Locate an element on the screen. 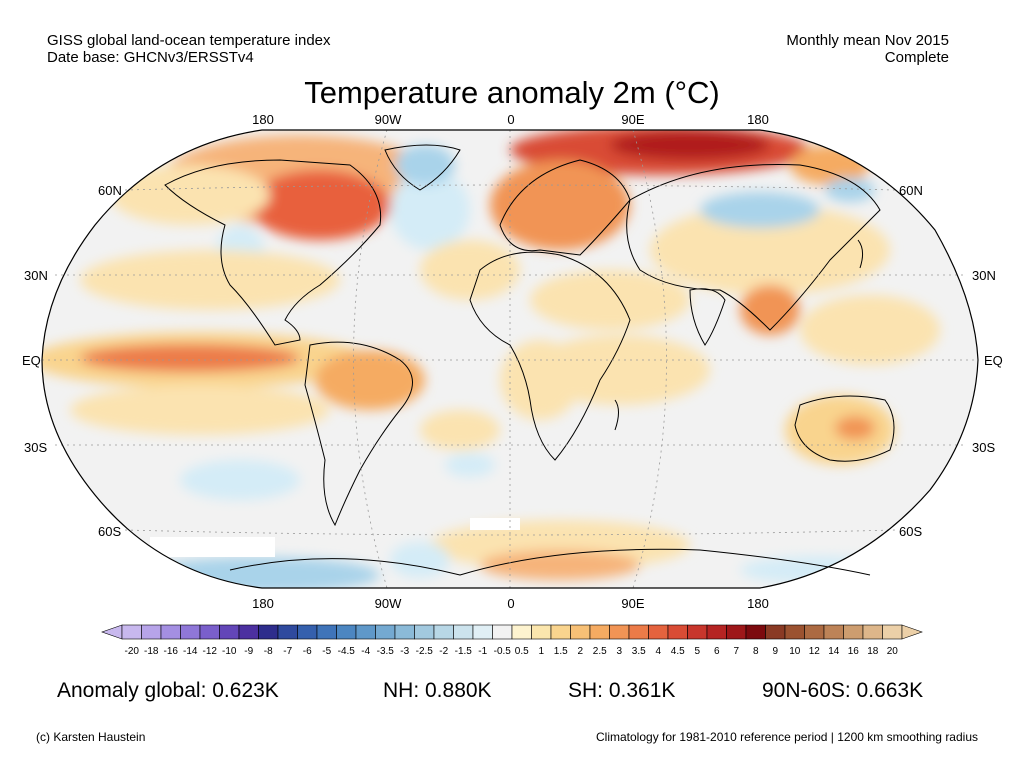 This screenshot has height=768, width=1024. warm-south-pacific is located at coordinates (200, 410).